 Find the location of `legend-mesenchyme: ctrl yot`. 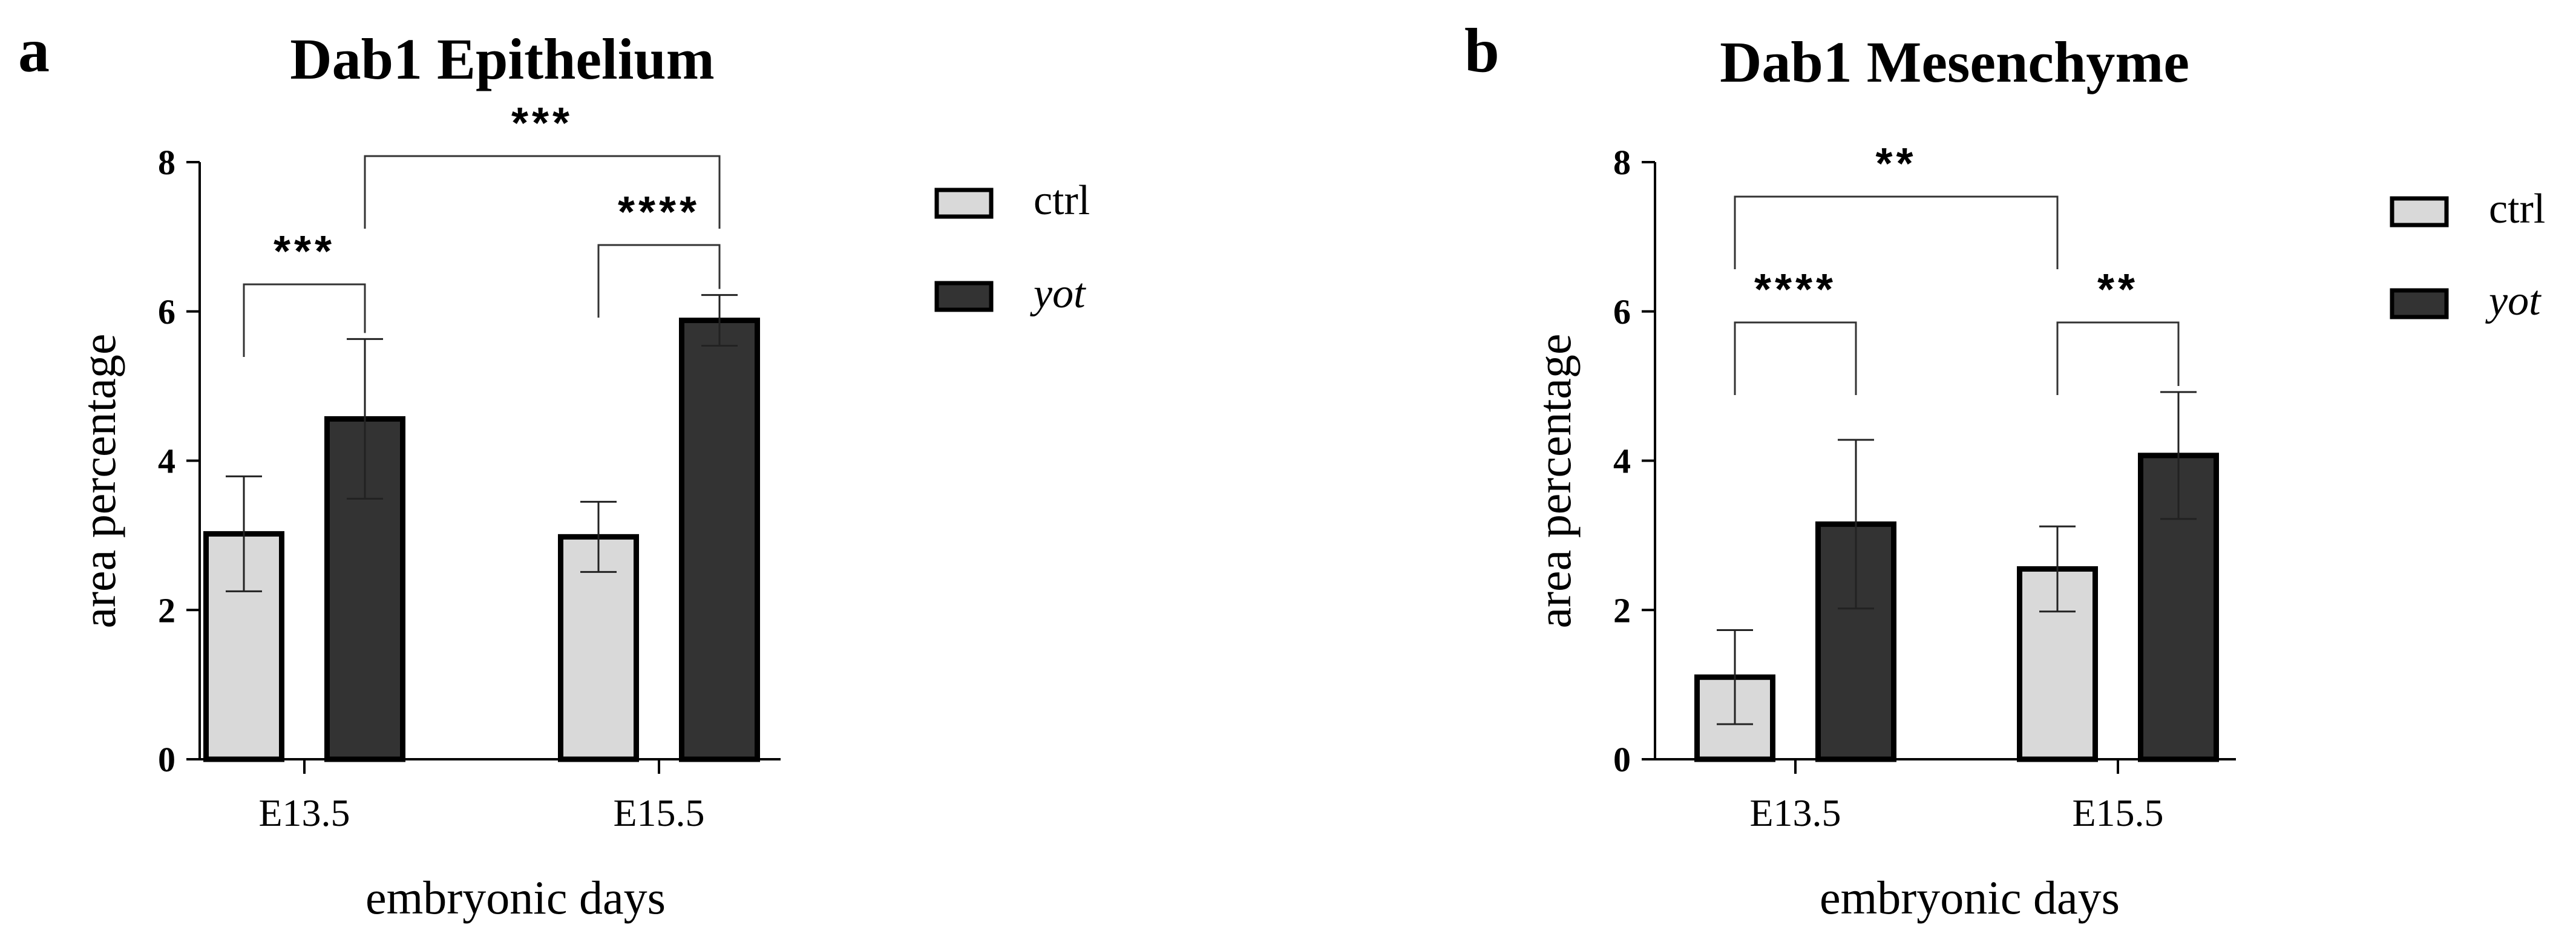

legend-mesenchyme: ctrl yot is located at coordinates (2467, 255).